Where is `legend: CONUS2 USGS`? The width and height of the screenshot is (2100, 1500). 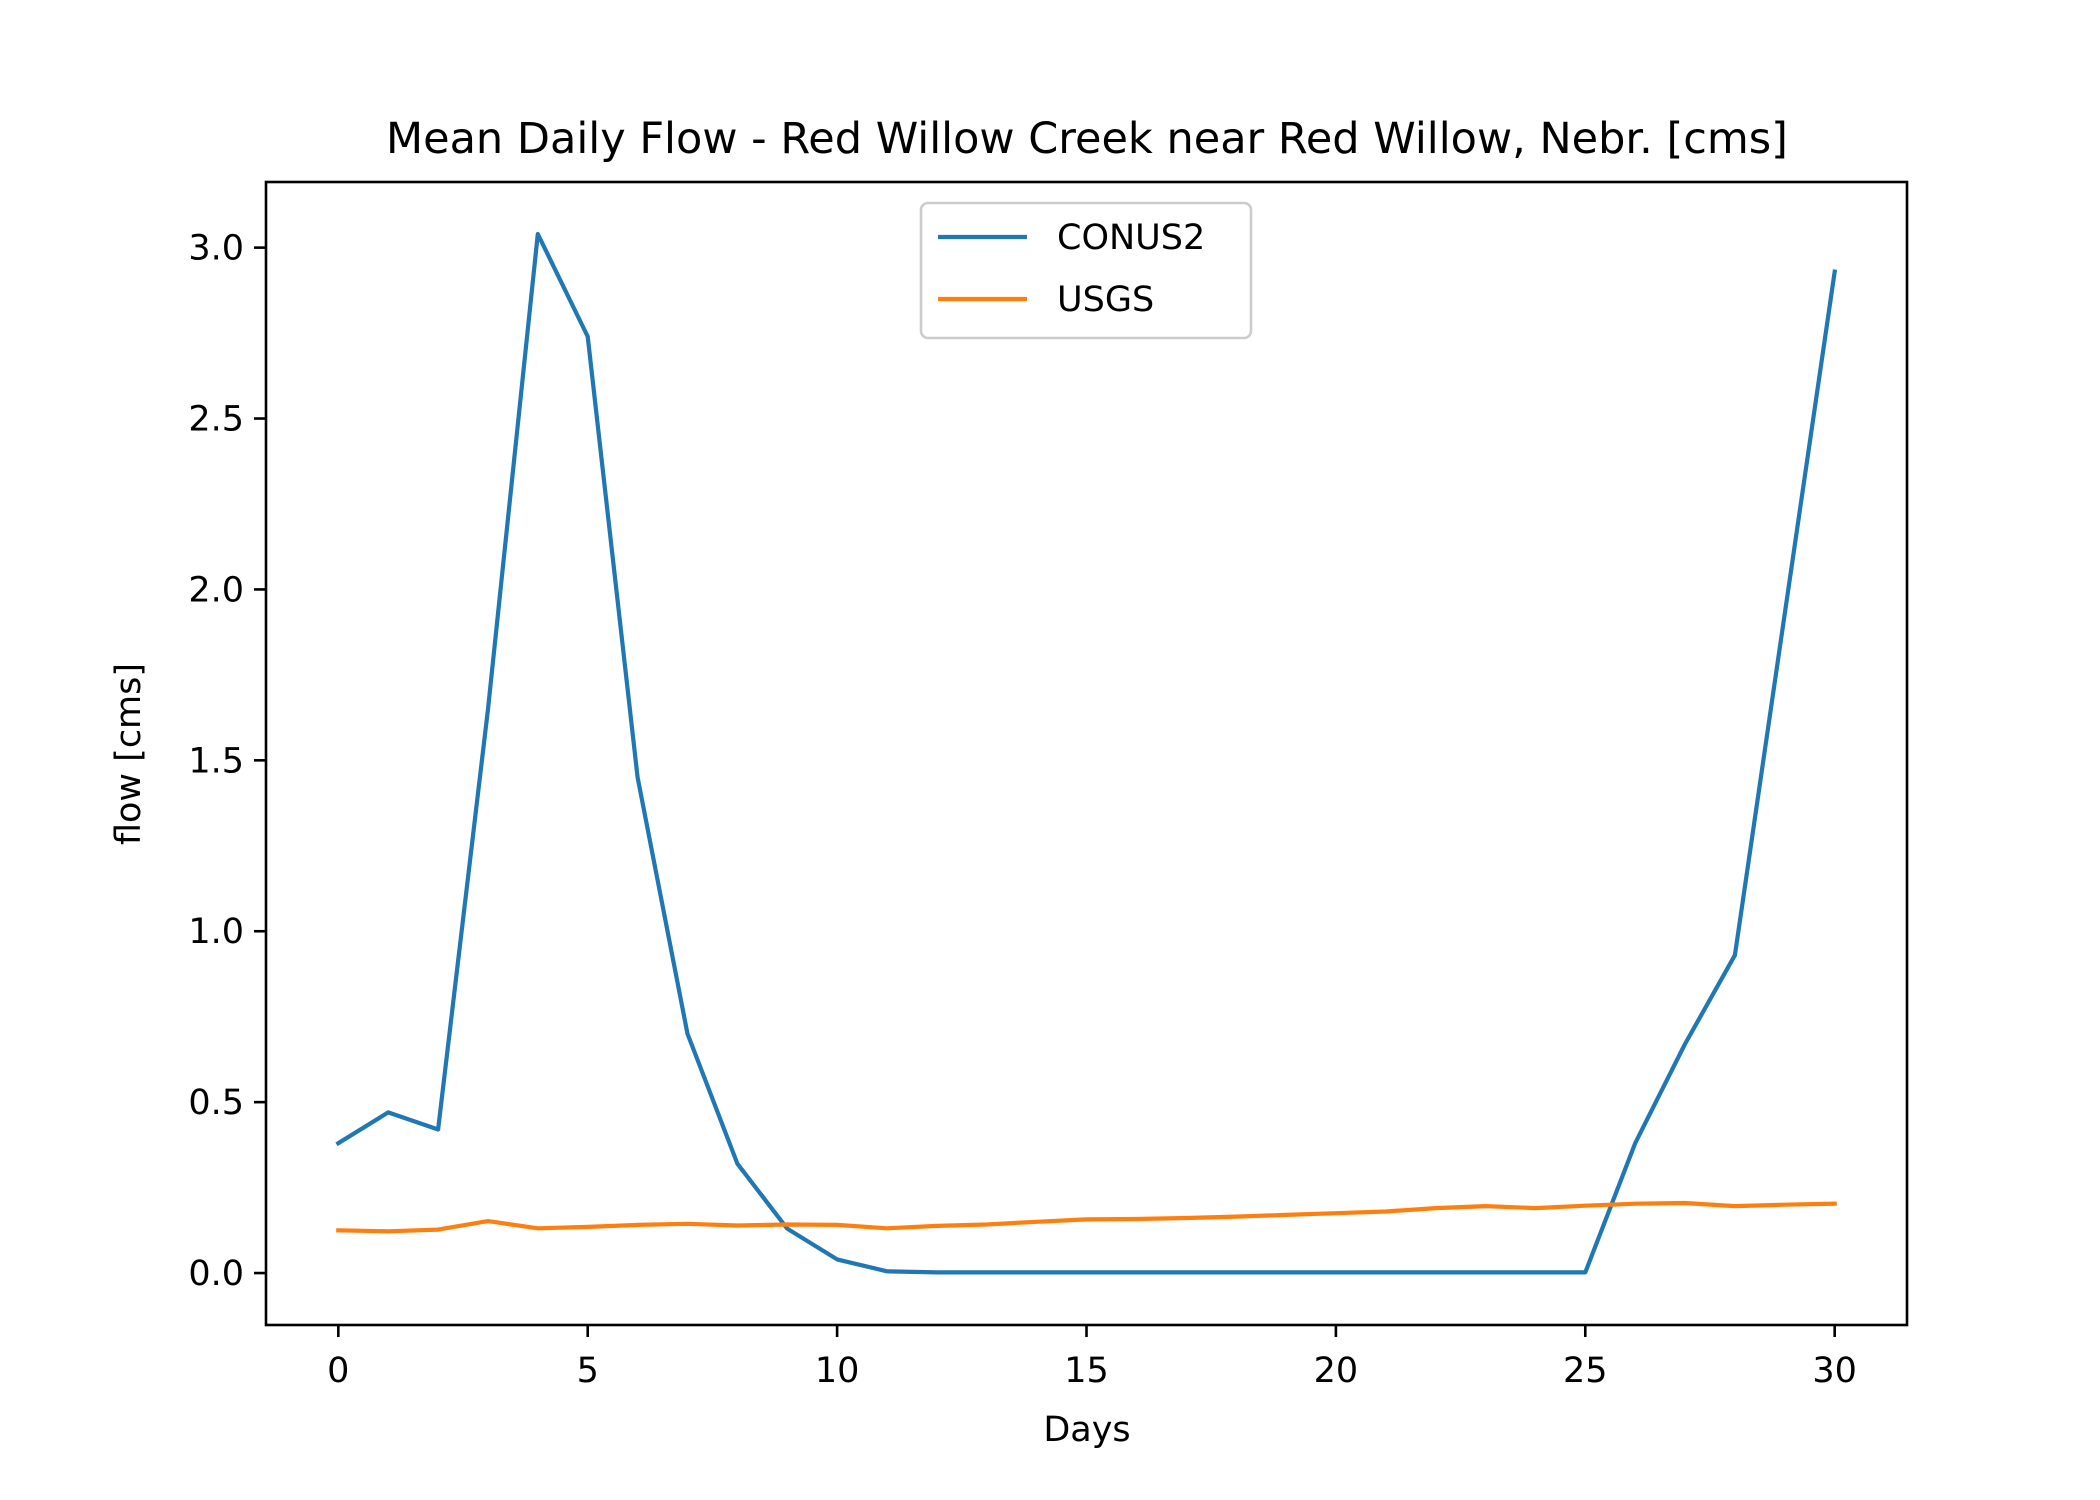 legend: CONUS2 USGS is located at coordinates (1086, 270).